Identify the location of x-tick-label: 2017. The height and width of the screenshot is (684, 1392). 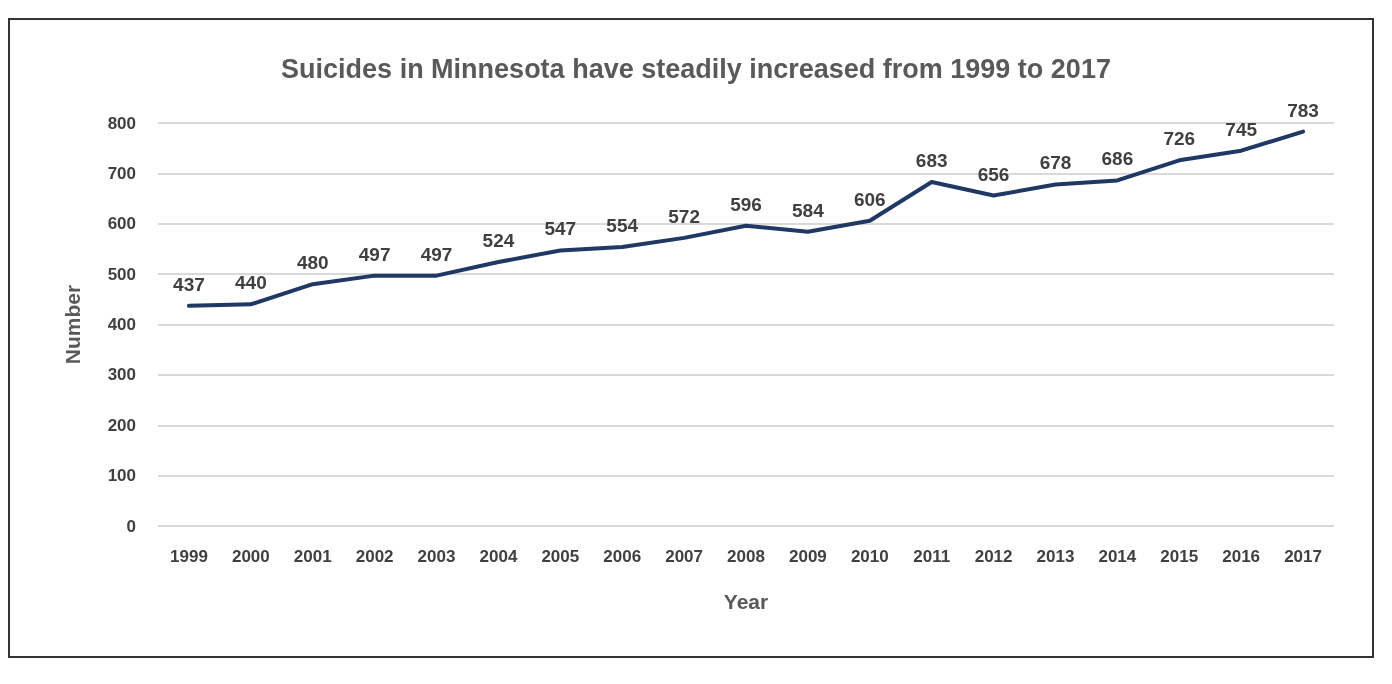
(1303, 556).